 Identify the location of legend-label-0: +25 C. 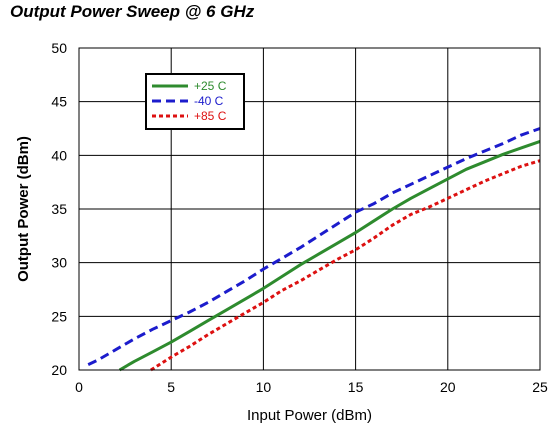
(210, 86).